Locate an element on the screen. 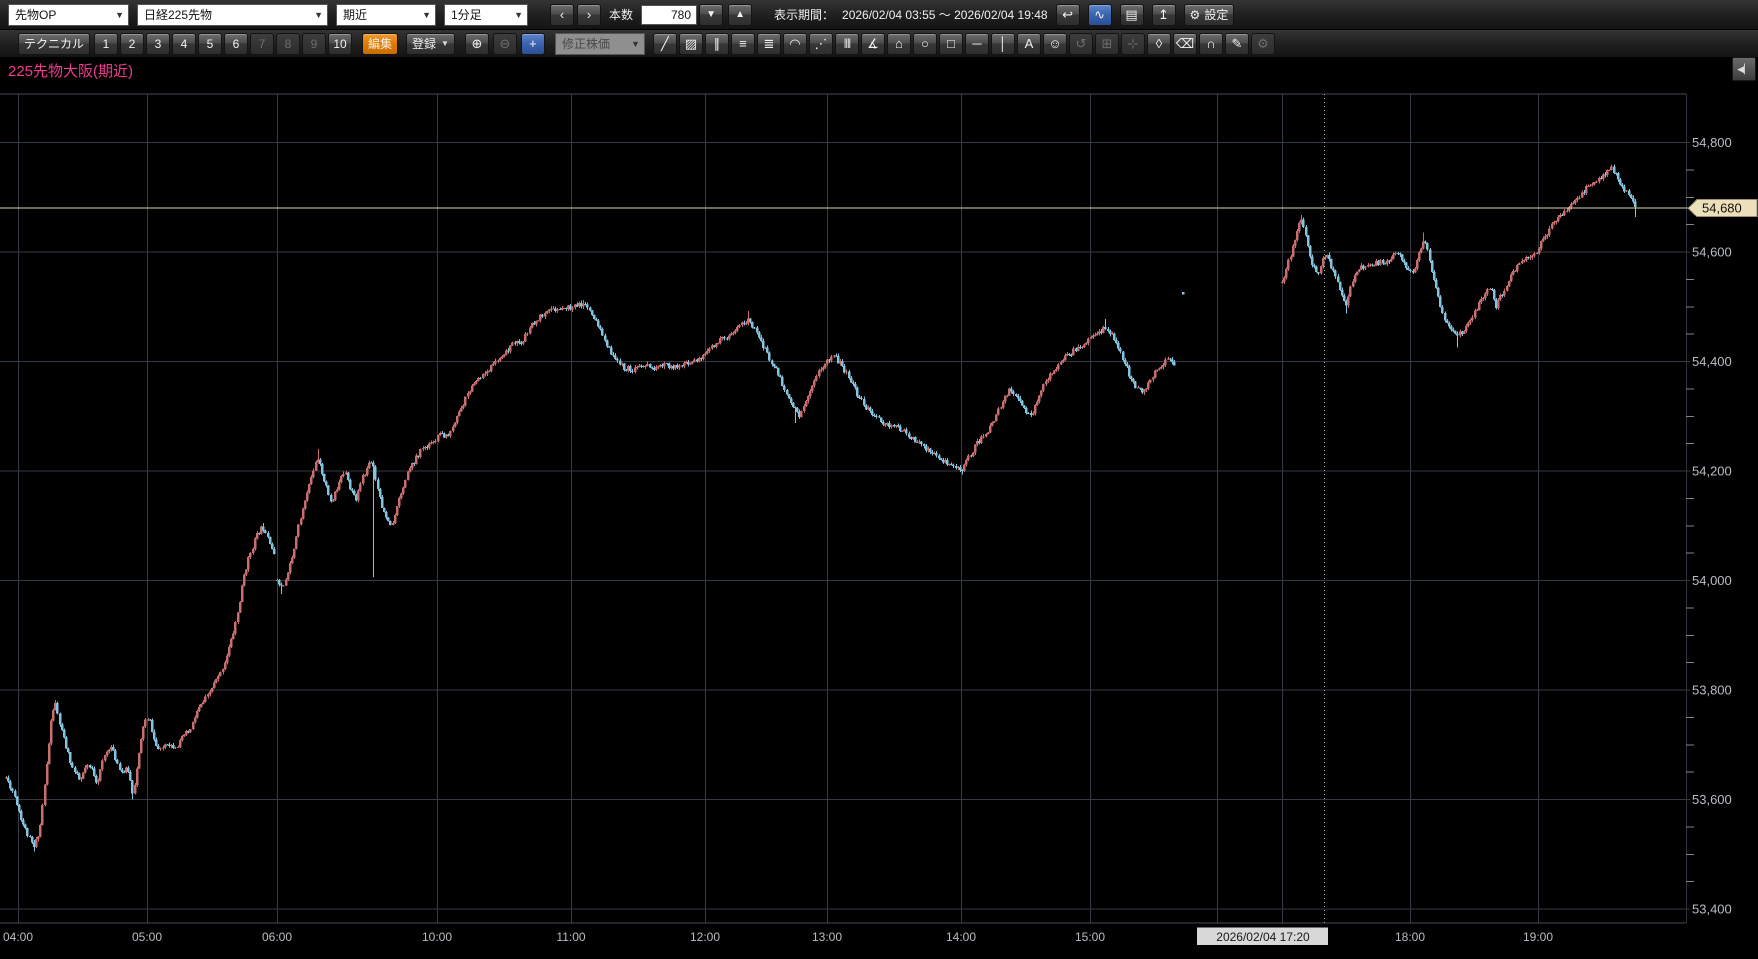 Image resolution: width=1758 pixels, height=959 pixels. pentagon-tool-button: ⌂ is located at coordinates (898, 43).